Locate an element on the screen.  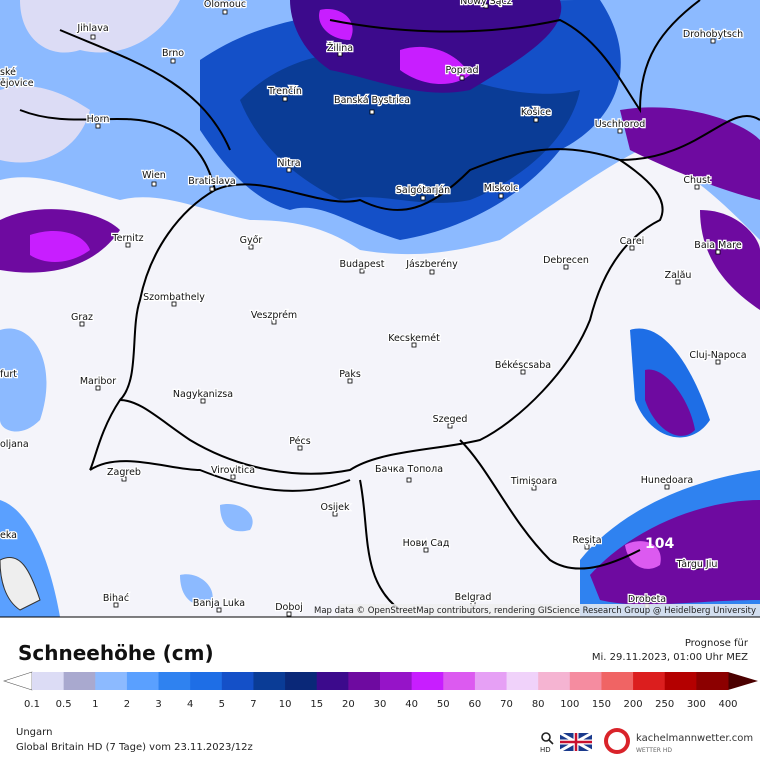
city-label: Chust is located at coordinates (697, 180).